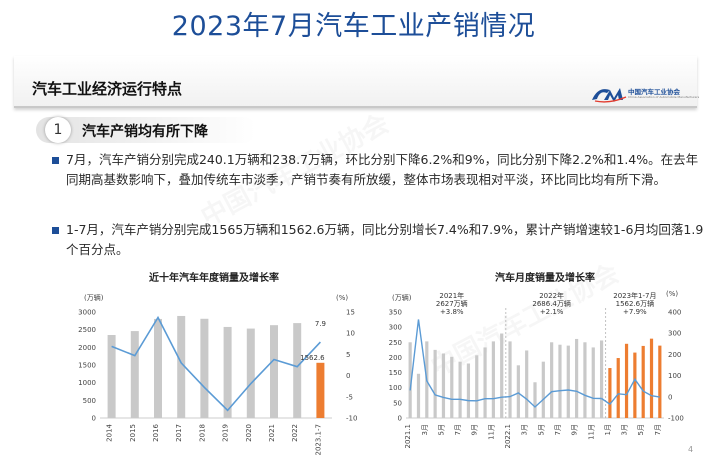  I want to click on right-axis-tick: 400, so click(674, 313).